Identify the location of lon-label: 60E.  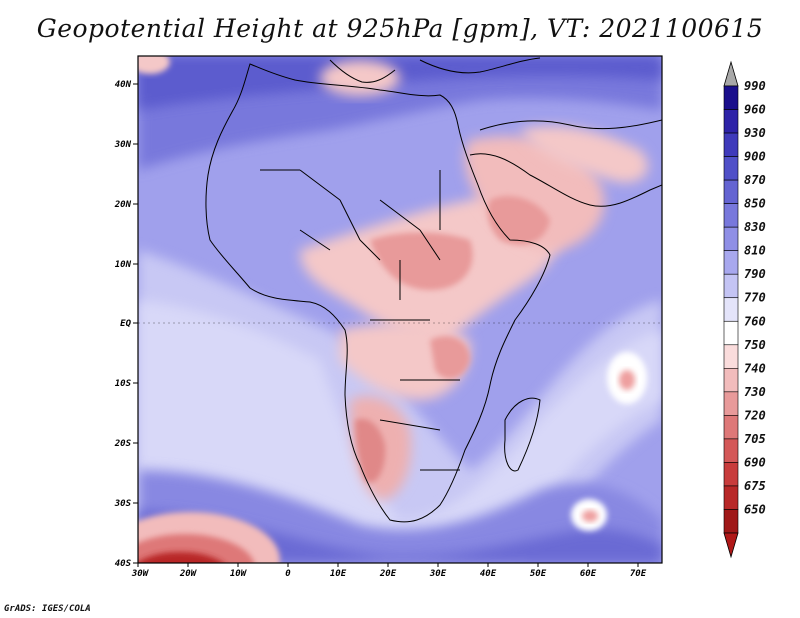
(588, 574).